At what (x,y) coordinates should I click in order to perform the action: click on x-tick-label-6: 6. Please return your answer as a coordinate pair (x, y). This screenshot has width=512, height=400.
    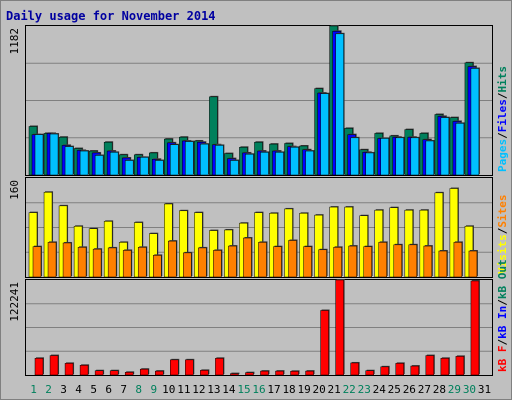
    Looking at the image, I should click on (108, 389).